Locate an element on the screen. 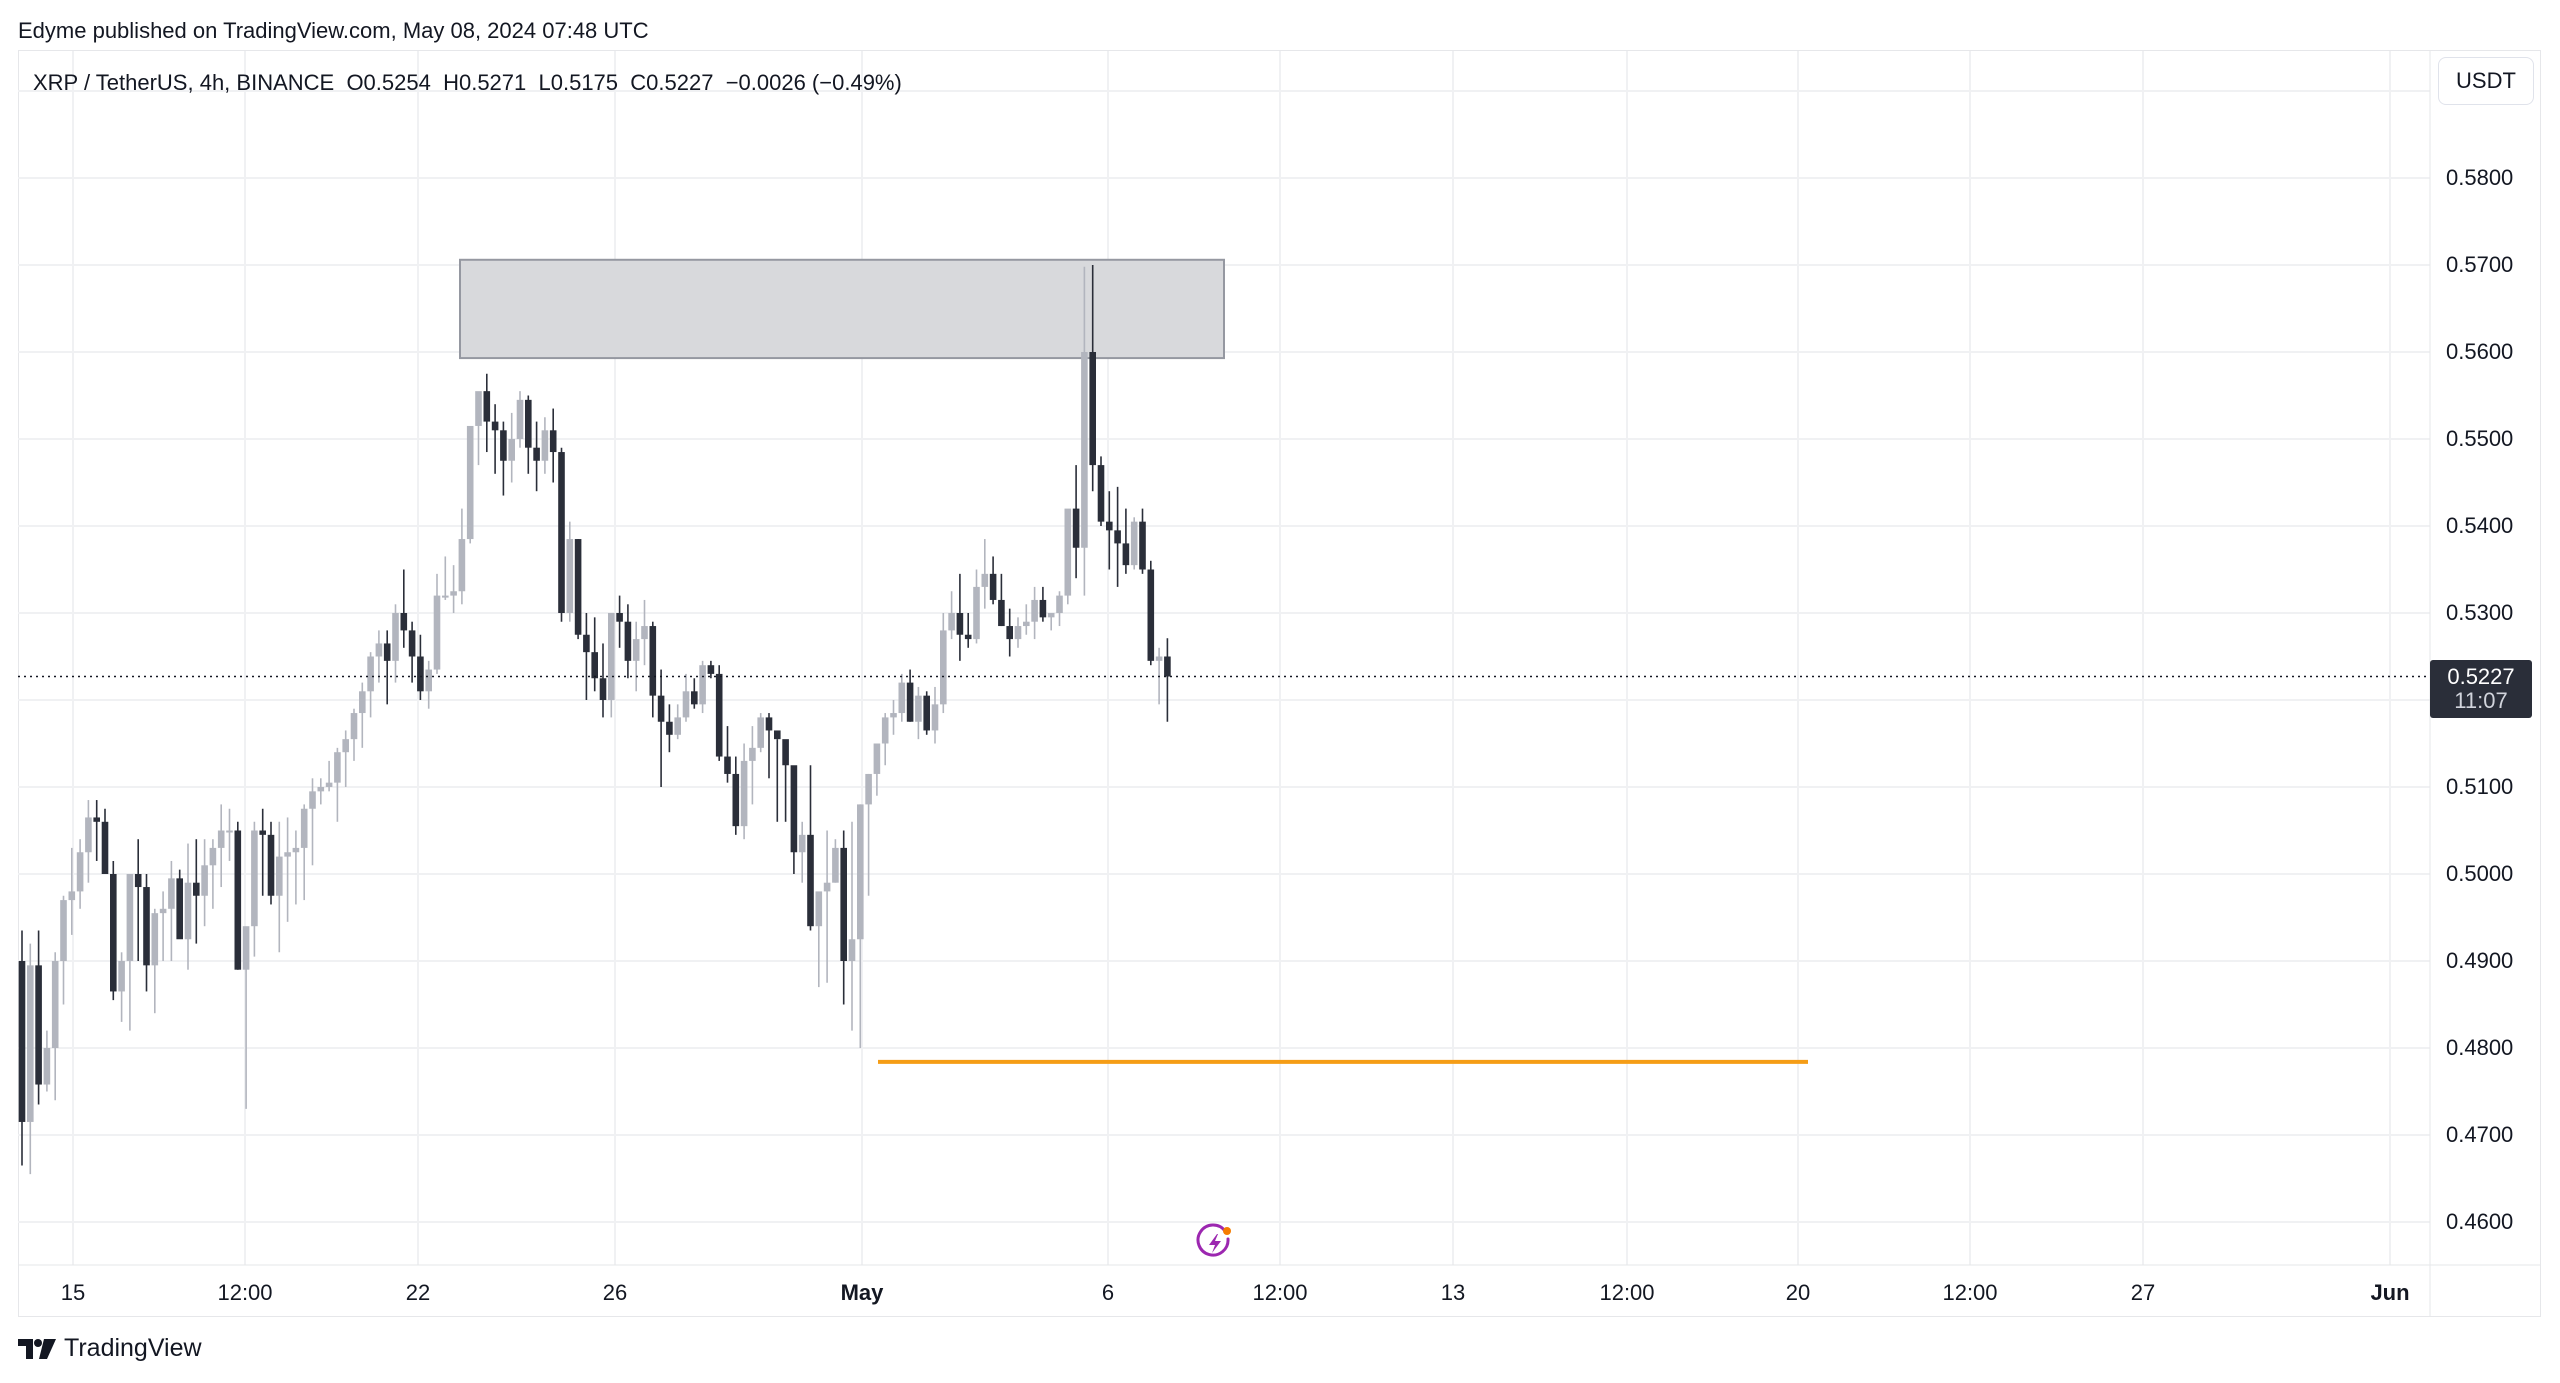 This screenshot has height=1383, width=2560. time-tick-label: 26 is located at coordinates (615, 1292).